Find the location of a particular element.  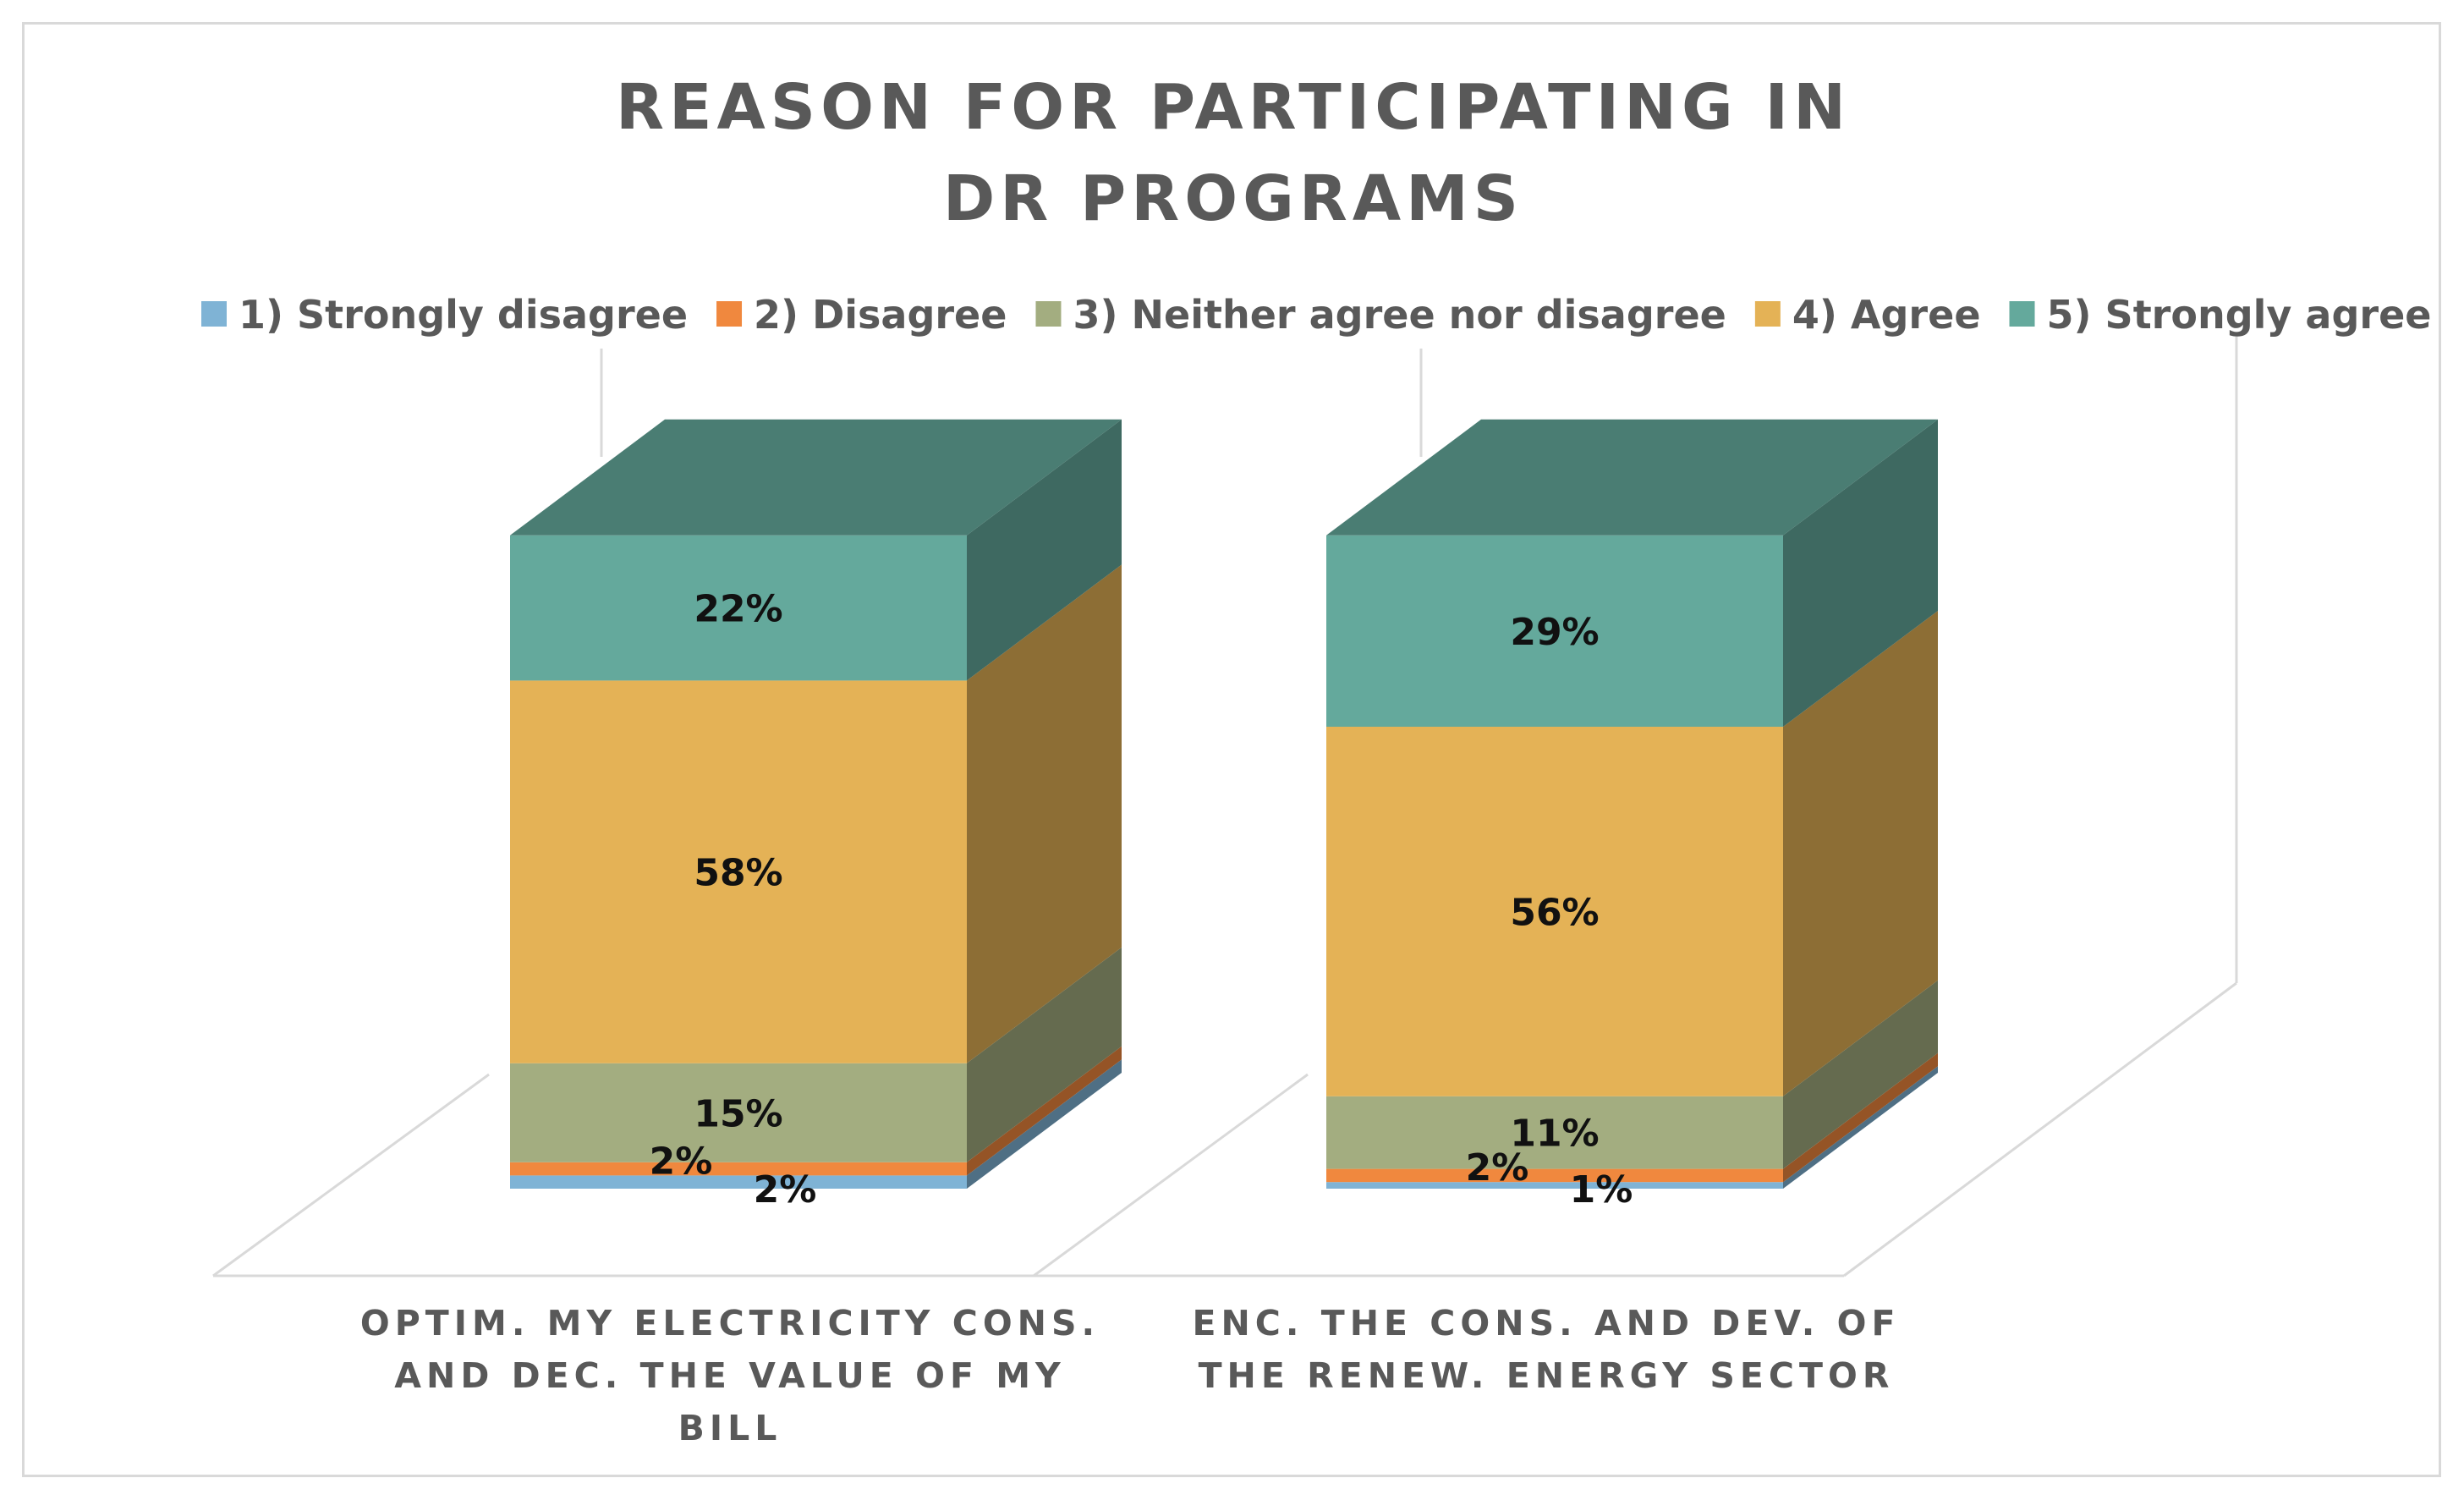

bar-2-label-3: 11% is located at coordinates (1555, 1134).